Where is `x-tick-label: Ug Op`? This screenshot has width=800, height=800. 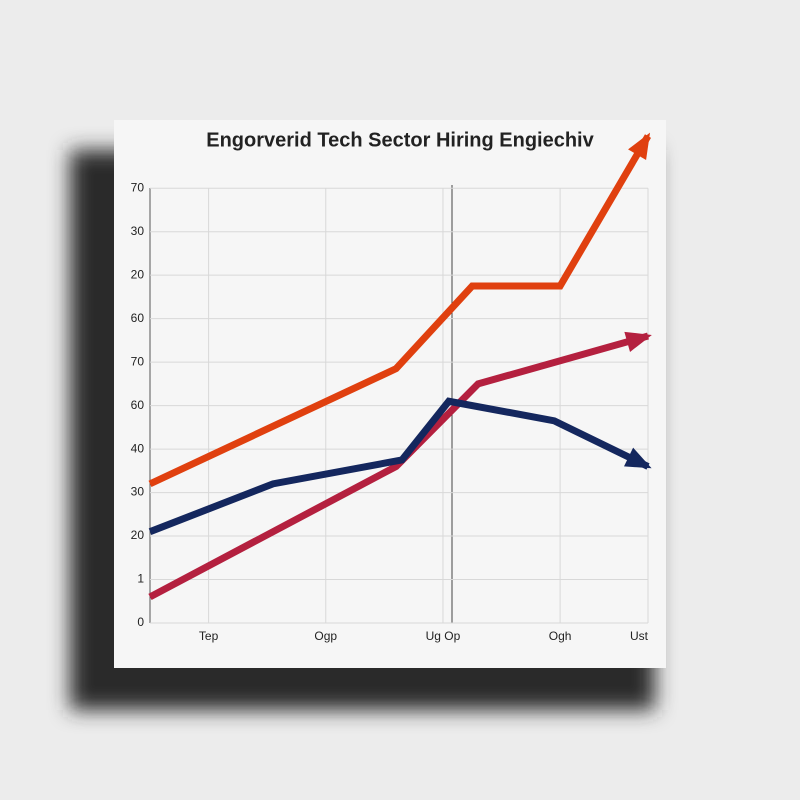
x-tick-label: Ug Op is located at coordinates (443, 636).